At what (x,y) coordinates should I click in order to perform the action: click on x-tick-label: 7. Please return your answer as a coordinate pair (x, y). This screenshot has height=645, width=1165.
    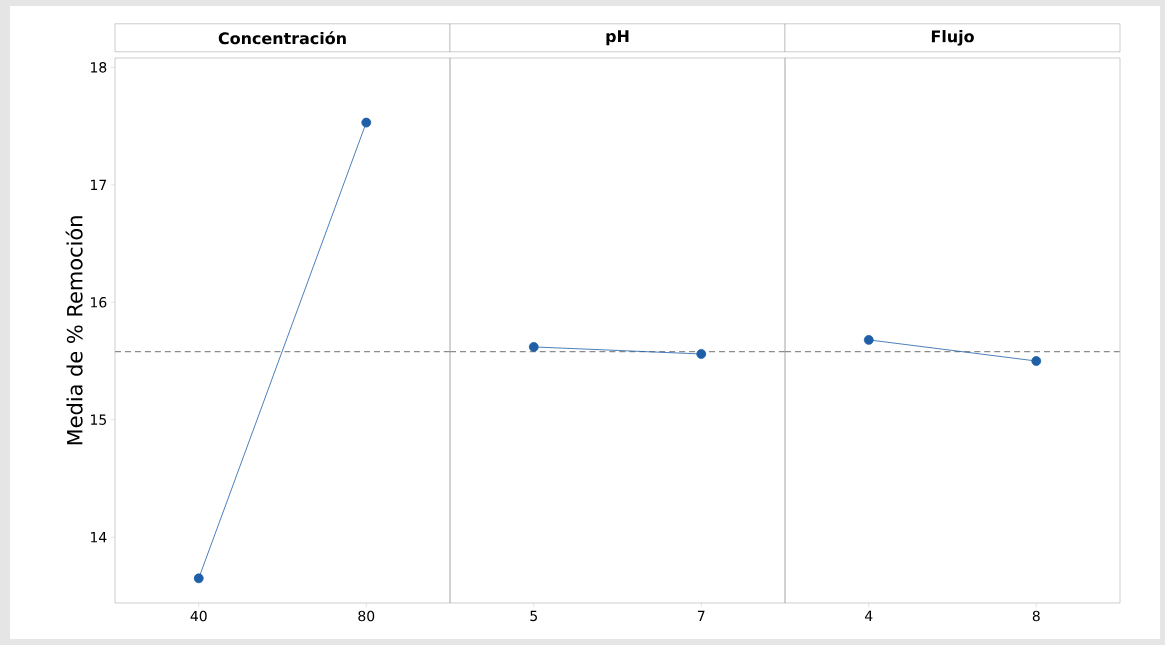
    Looking at the image, I should click on (701, 615).